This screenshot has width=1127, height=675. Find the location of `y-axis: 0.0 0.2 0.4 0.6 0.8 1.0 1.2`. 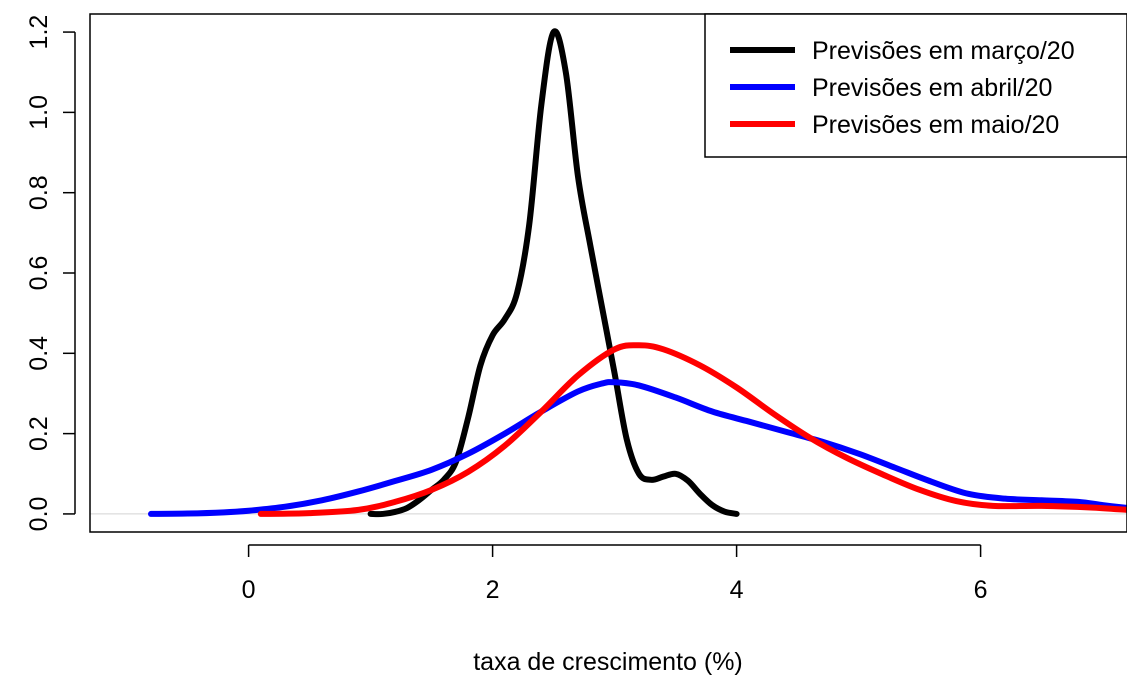

y-axis: 0.0 0.2 0.4 0.6 0.8 1.0 1.2 is located at coordinates (50, 273).